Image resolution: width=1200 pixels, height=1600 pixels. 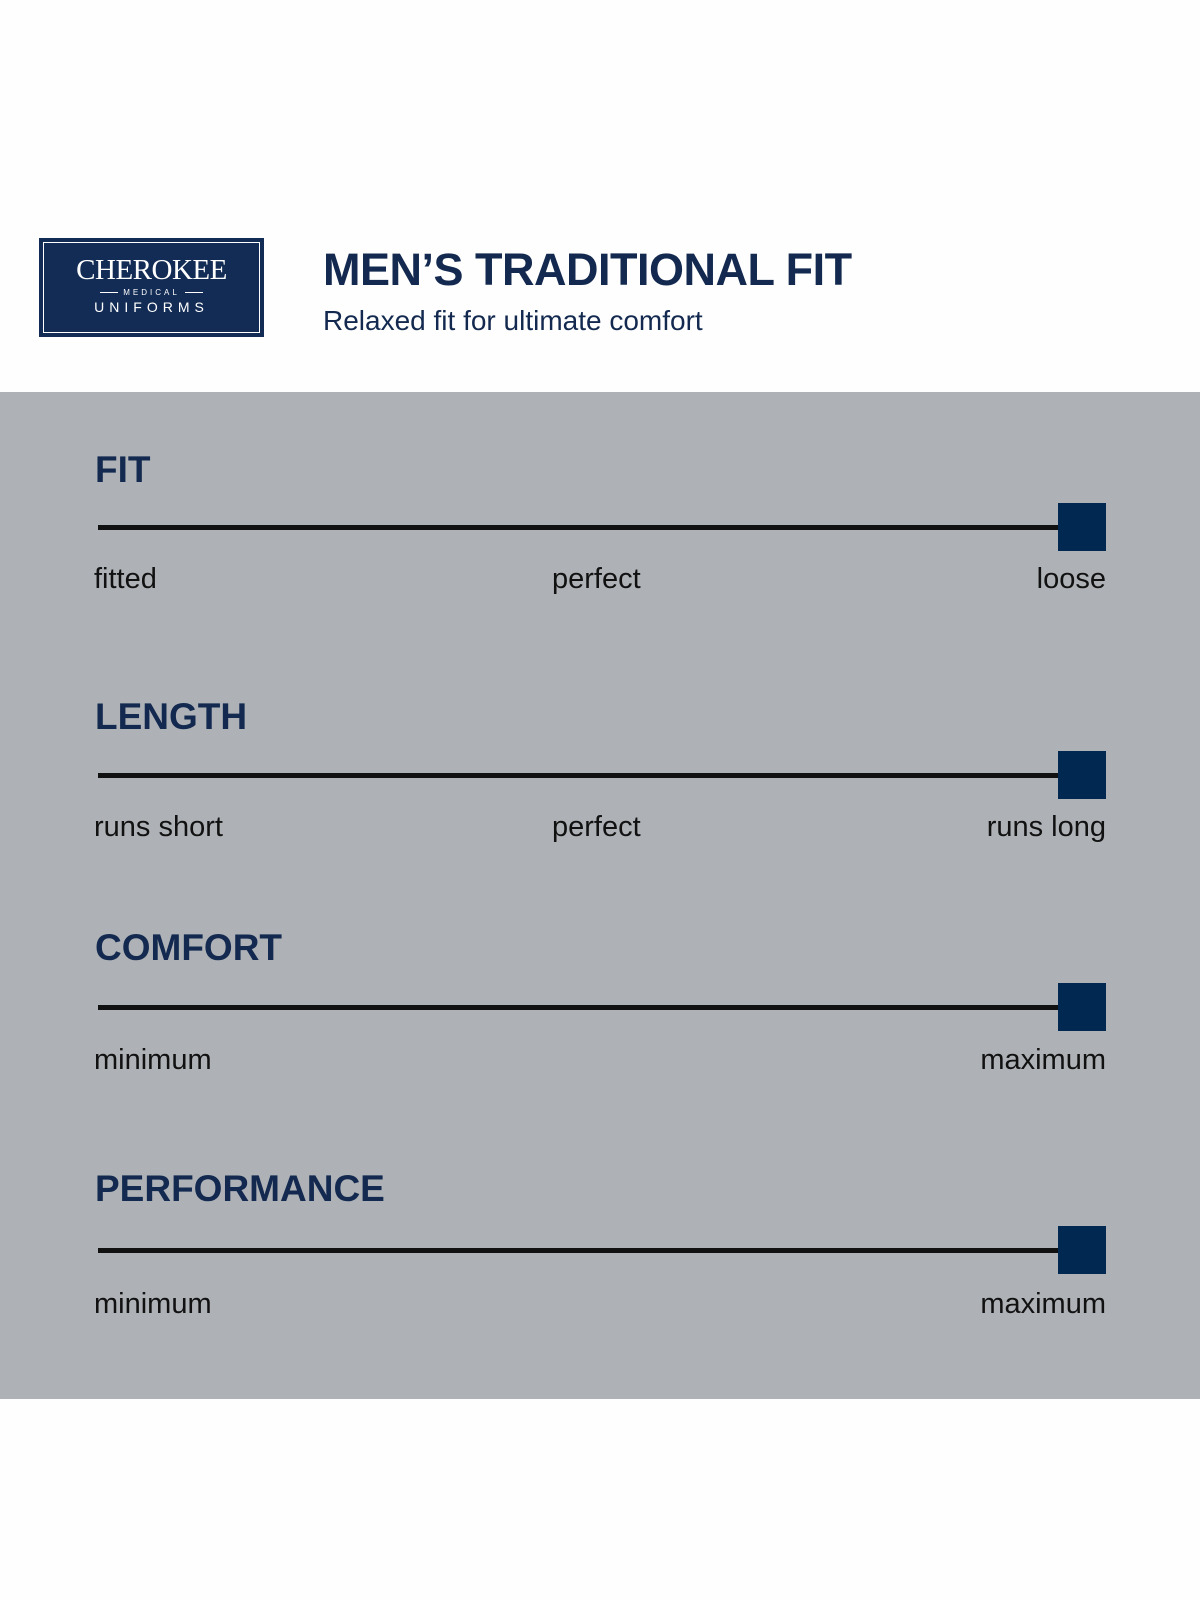 I want to click on logo-main: UNIFORMS, so click(x=151, y=307).